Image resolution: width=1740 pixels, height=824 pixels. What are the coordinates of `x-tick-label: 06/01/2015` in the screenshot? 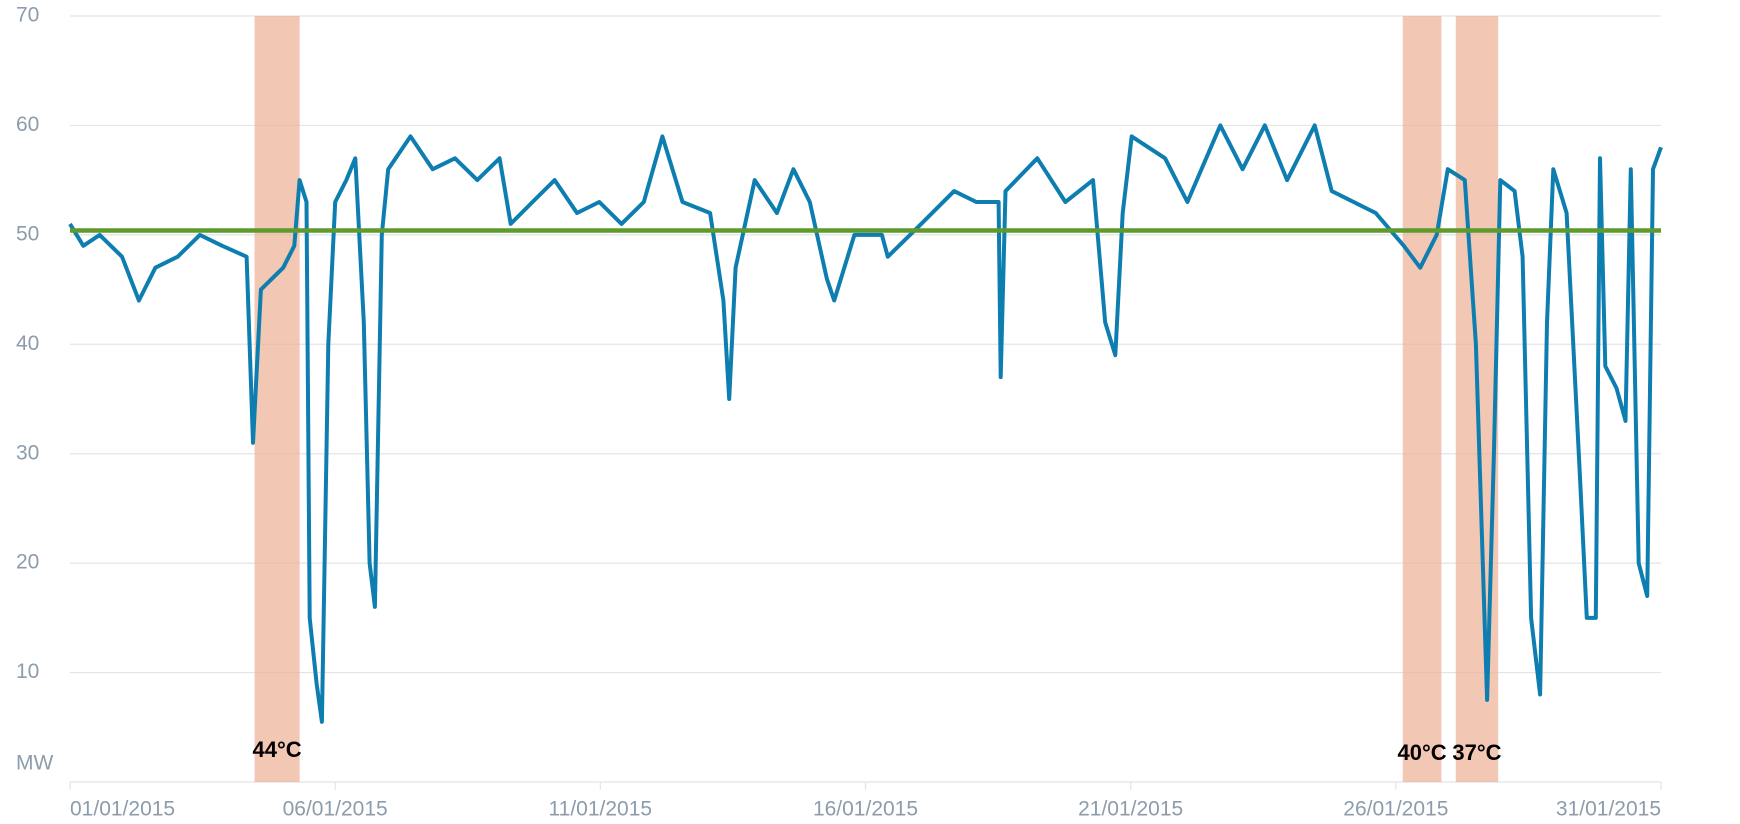 It's located at (335, 809).